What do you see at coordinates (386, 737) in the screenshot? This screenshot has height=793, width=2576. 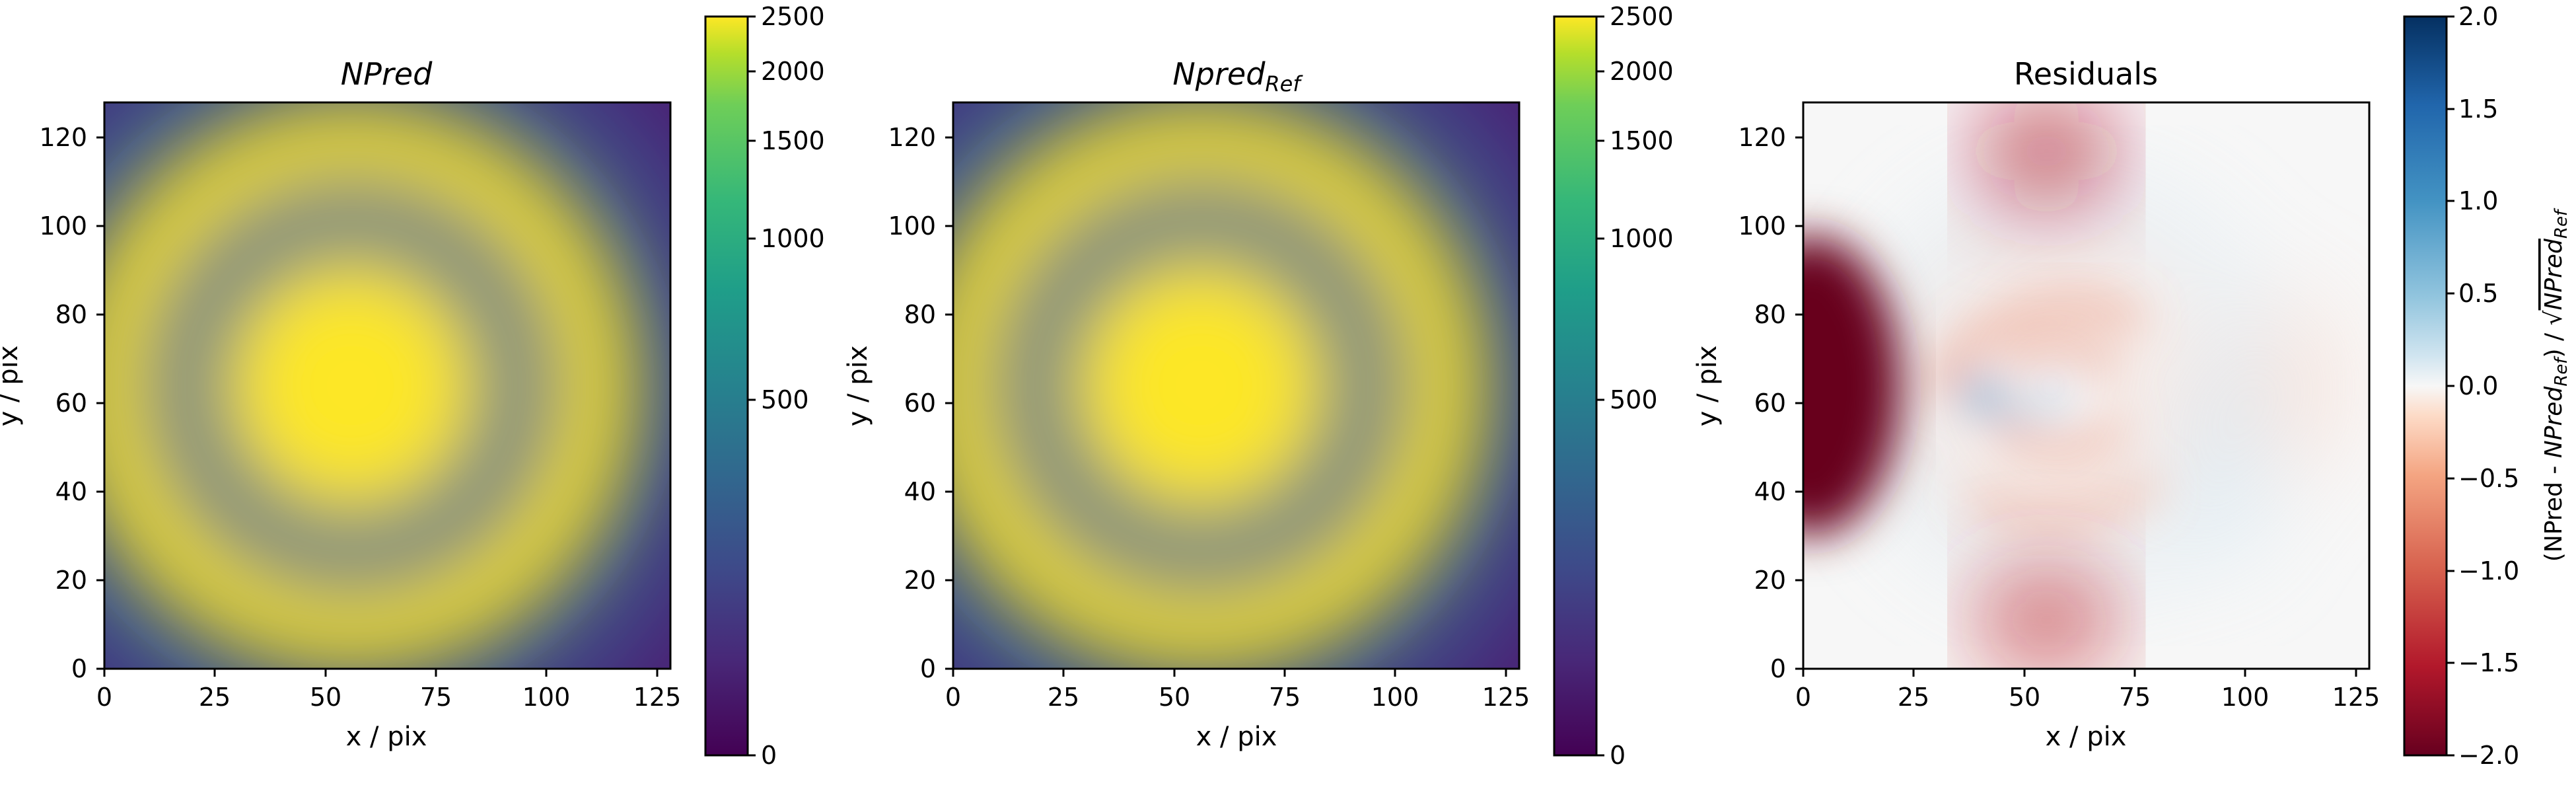 I see `panel-npred-xlabel: x / pix` at bounding box center [386, 737].